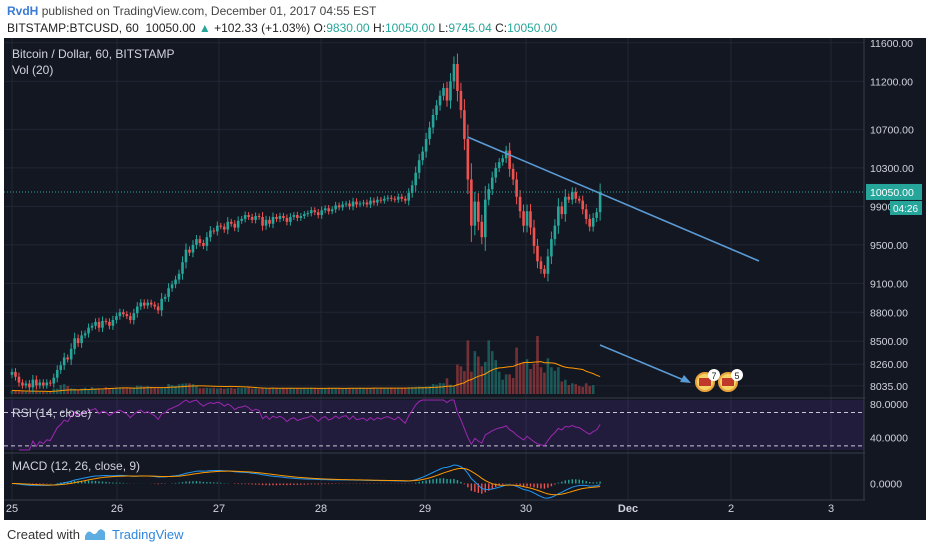 The height and width of the screenshot is (550, 932). Describe the element at coordinates (12, 509) in the screenshot. I see `time-tick-label: 25` at that location.